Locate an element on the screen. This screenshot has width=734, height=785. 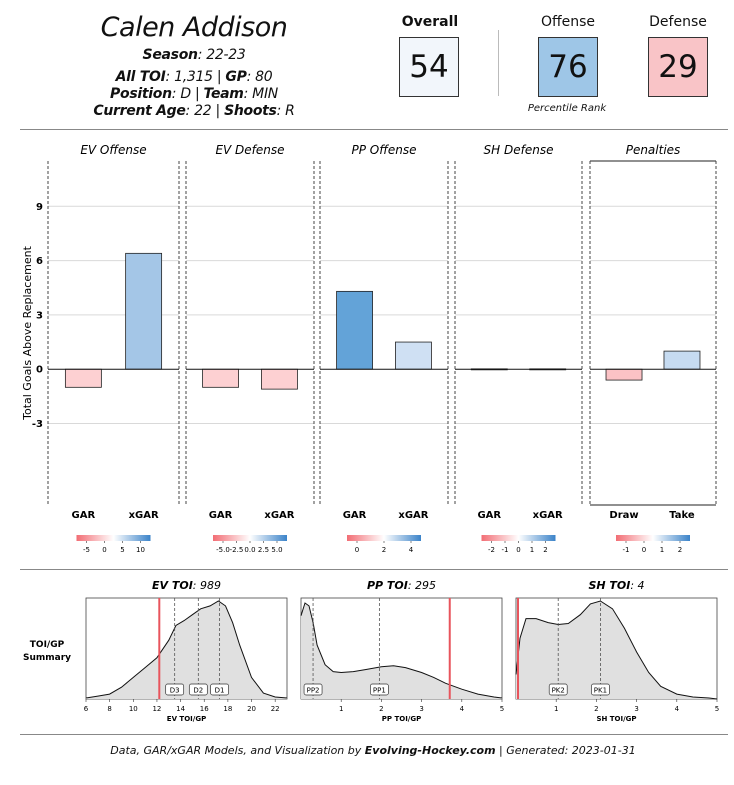
x-tick-label: 8 is located at coordinates (109, 709).